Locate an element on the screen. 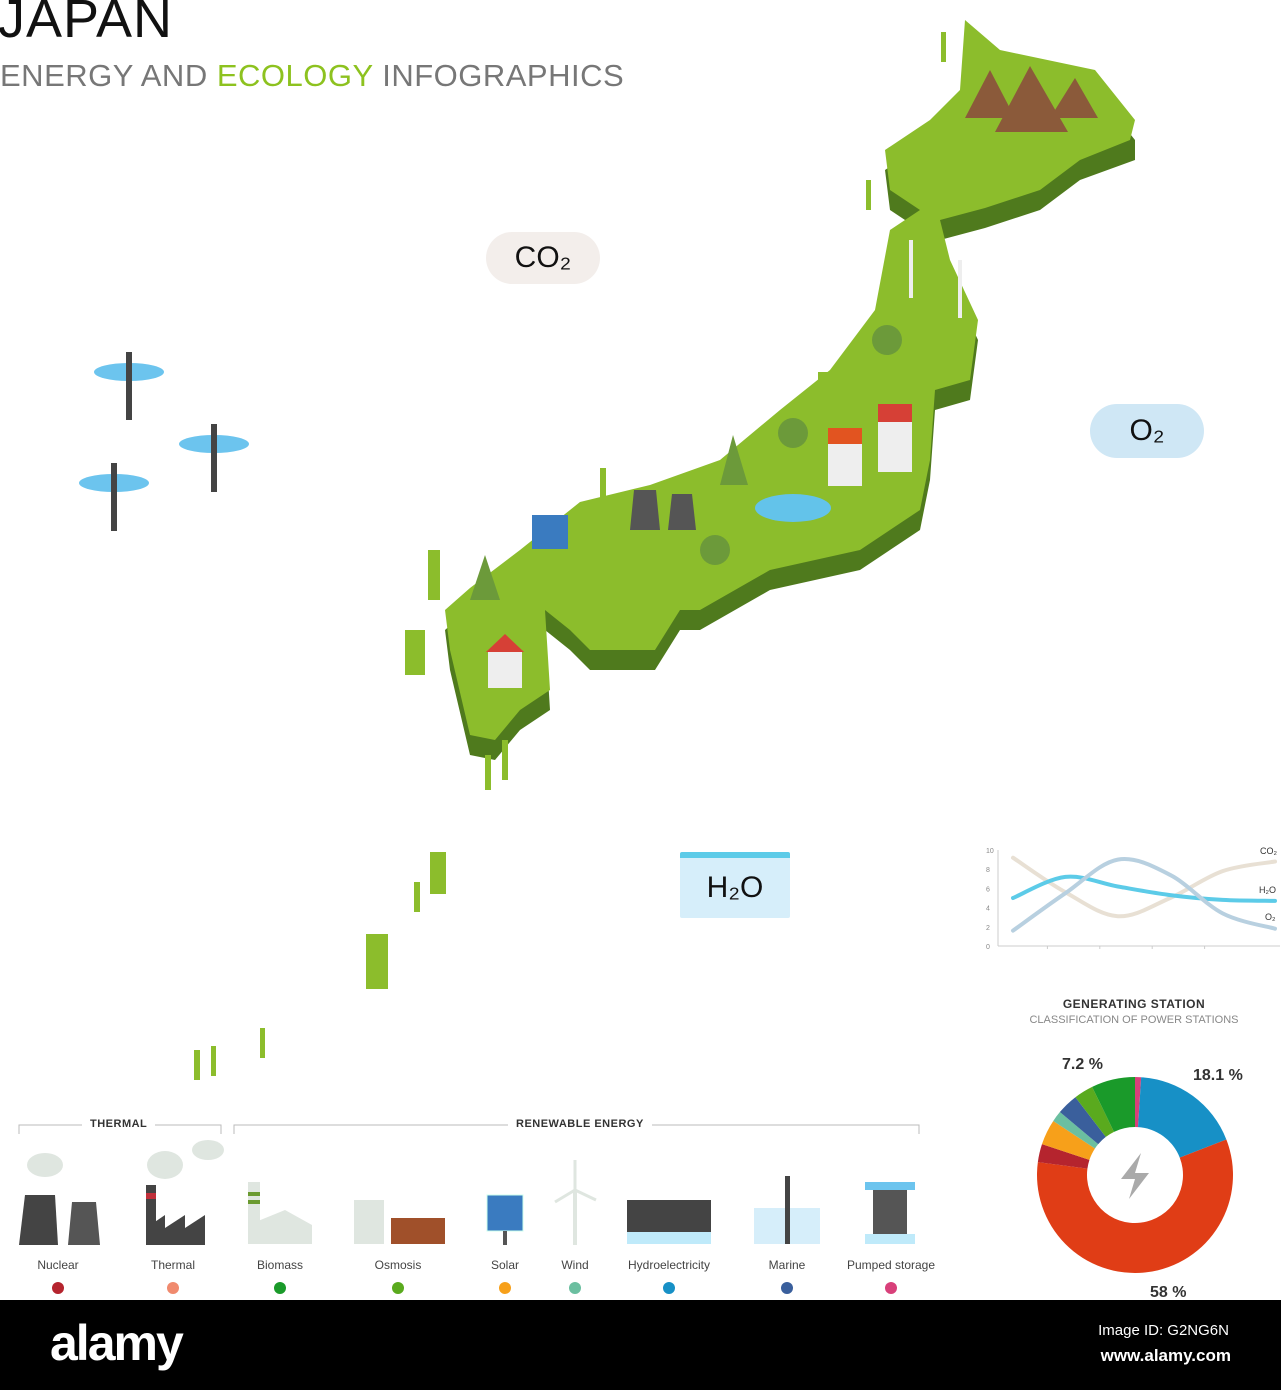 This screenshot has width=1281, height=1390. cooling-towers-icon is located at coordinates (663, 510).